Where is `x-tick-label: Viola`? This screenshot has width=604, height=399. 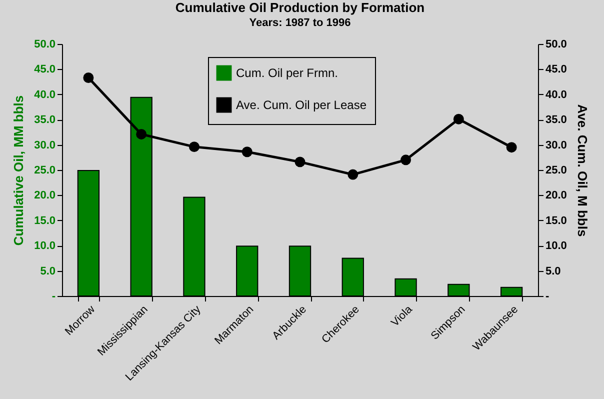
x-tick-label: Viola is located at coordinates (402, 316).